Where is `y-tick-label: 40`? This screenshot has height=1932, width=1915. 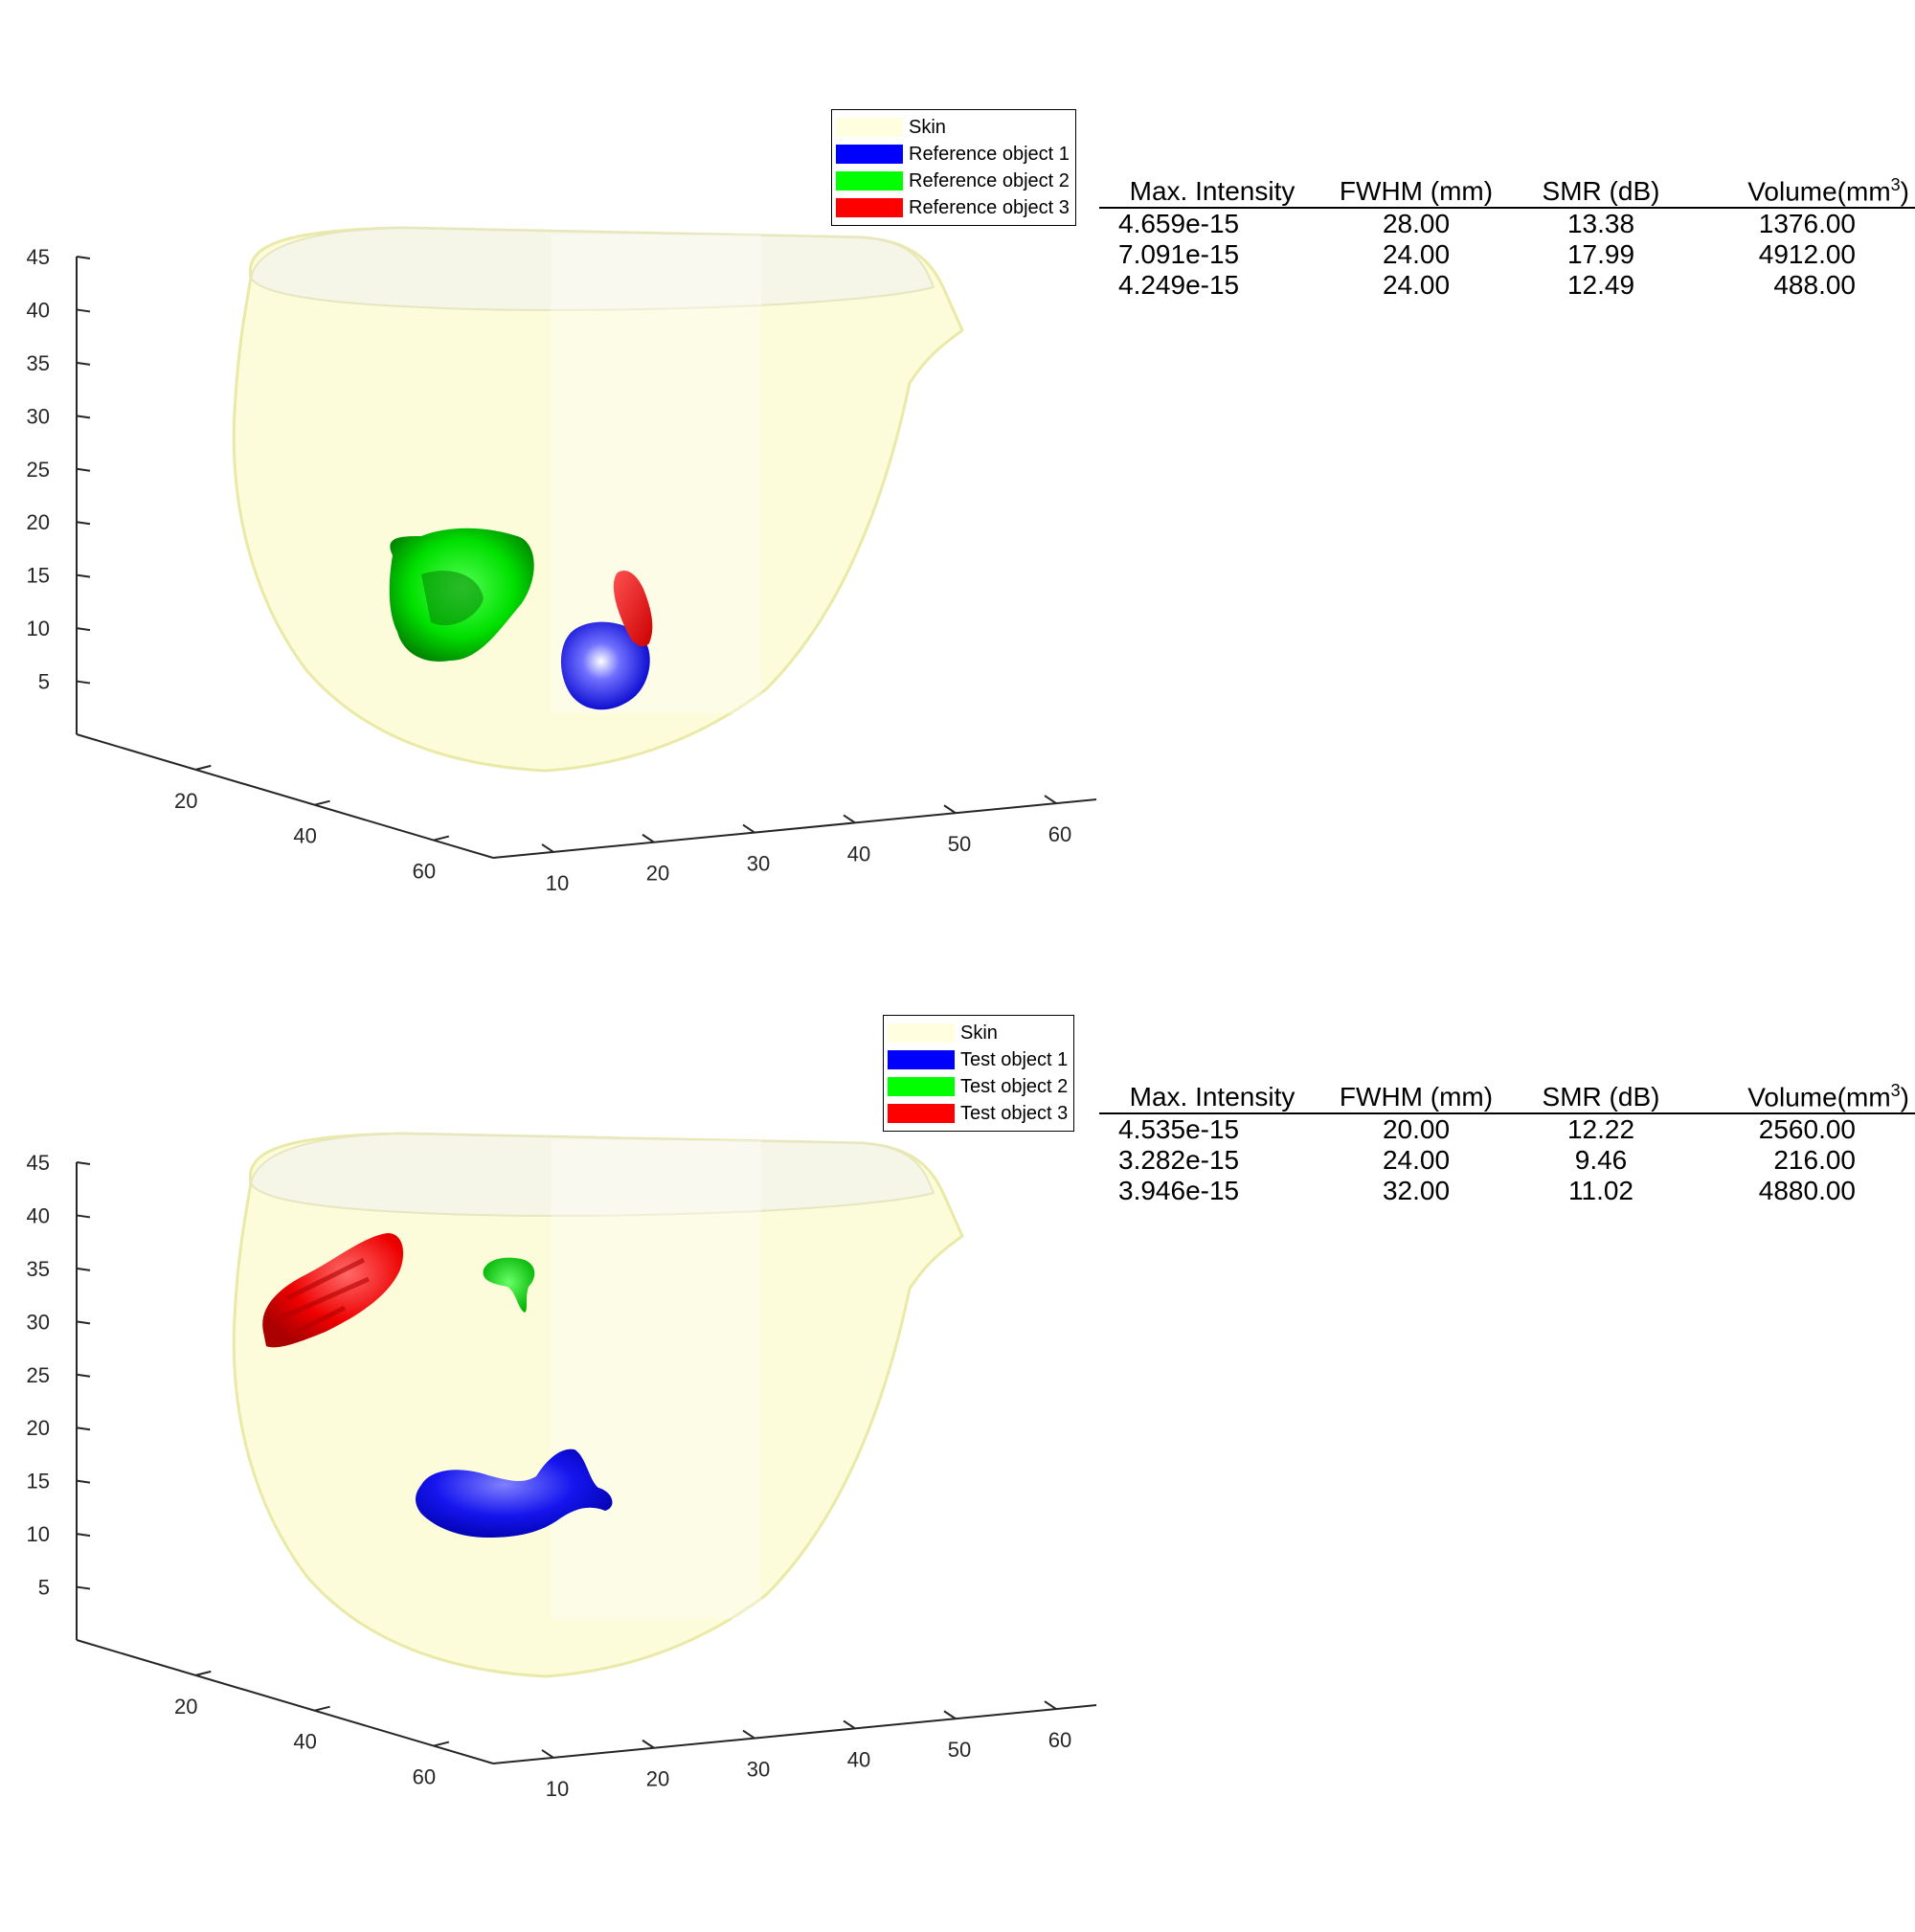
y-tick-label: 40 is located at coordinates (305, 1742).